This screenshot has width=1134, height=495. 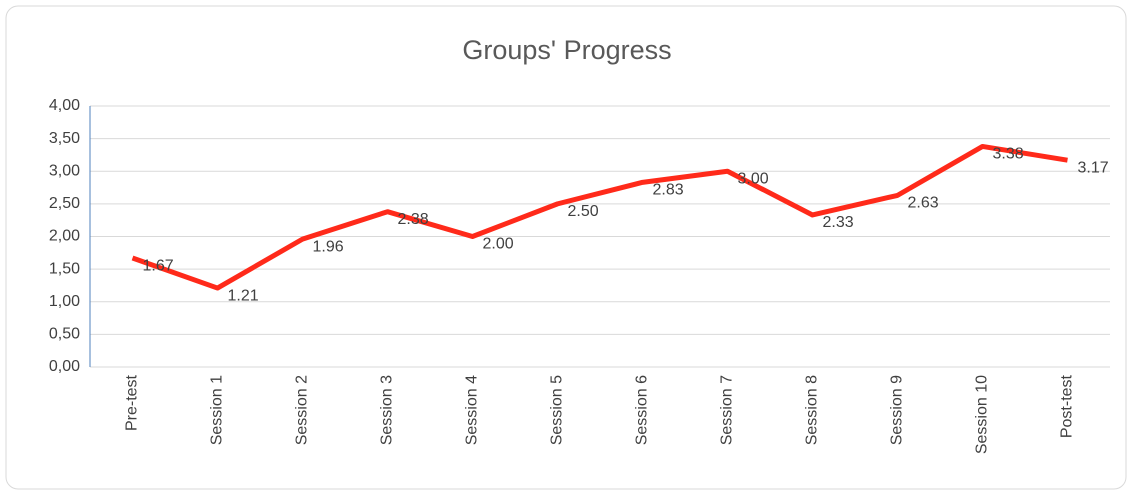 What do you see at coordinates (328, 246) in the screenshot?
I see `data-label: 1.96` at bounding box center [328, 246].